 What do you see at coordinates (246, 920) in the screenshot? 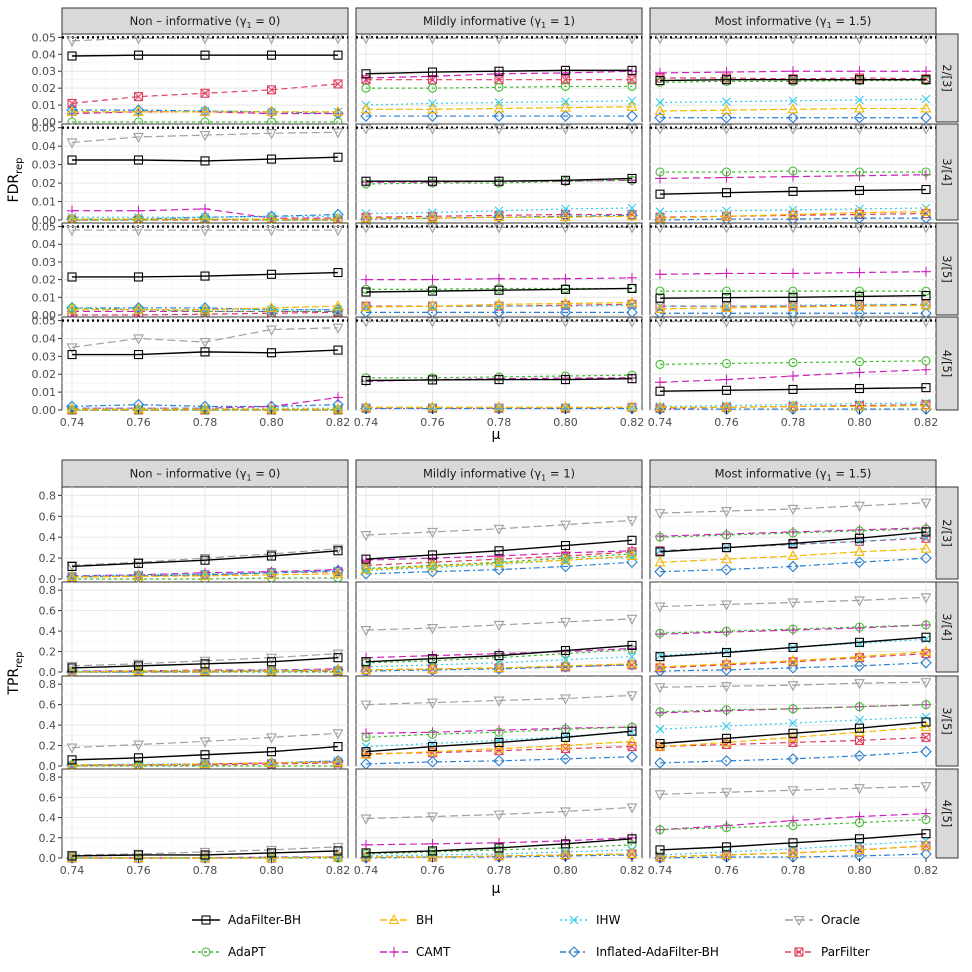
I see `legend-item-AdaFilter-BH: AdaFilter-BH` at bounding box center [246, 920].